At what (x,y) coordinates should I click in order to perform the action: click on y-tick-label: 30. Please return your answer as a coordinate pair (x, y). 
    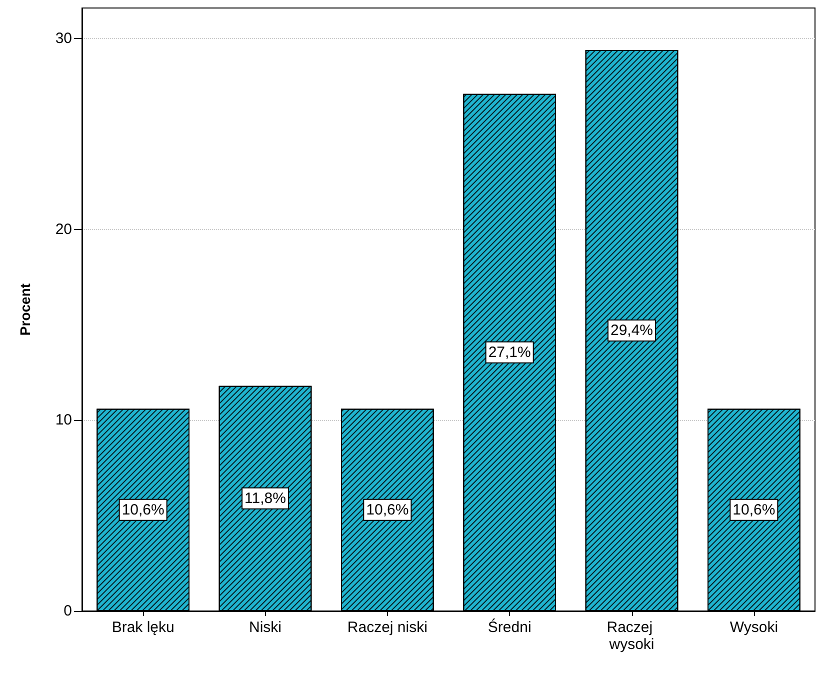
    Looking at the image, I should click on (63, 39).